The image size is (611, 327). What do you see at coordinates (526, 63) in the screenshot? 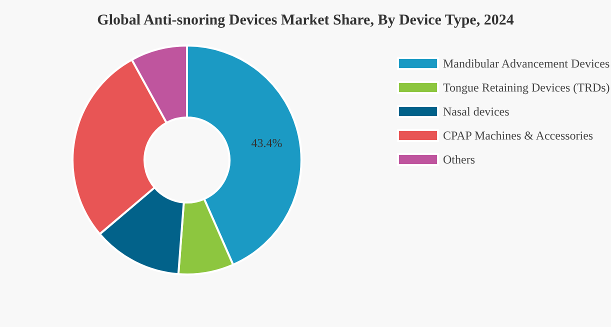
I see `legend-label: Mandibular Advancement Devices` at bounding box center [526, 63].